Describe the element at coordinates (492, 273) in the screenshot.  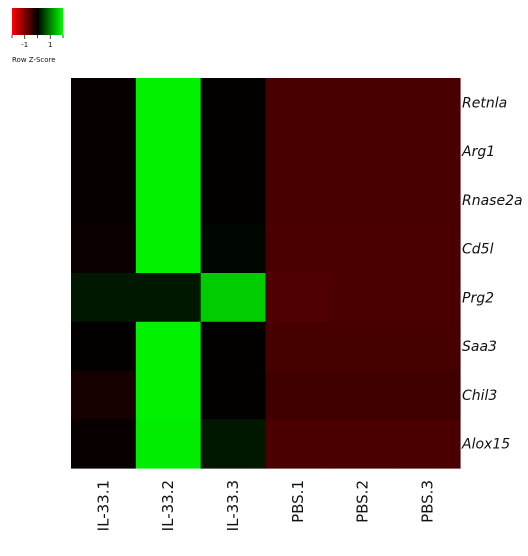
I see `row-labels: Retnla Arg1 Rnase2a Cd5l Prg2 Saa3 Chil3 Alox15` at that location.